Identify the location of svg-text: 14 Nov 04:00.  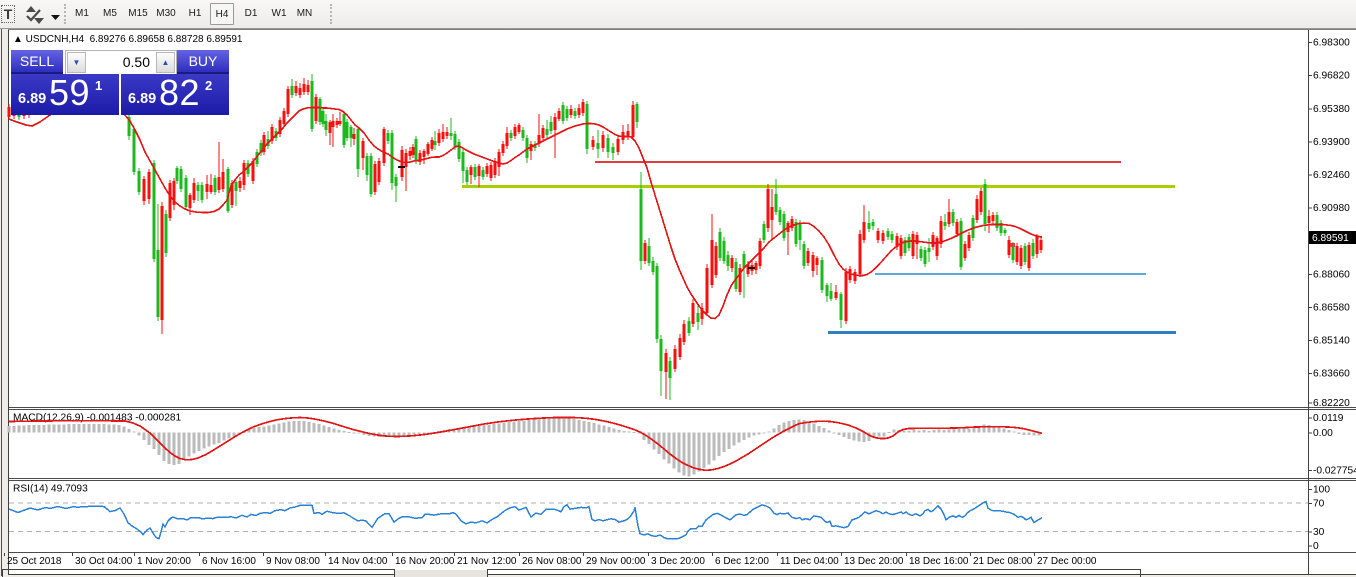
(358, 561).